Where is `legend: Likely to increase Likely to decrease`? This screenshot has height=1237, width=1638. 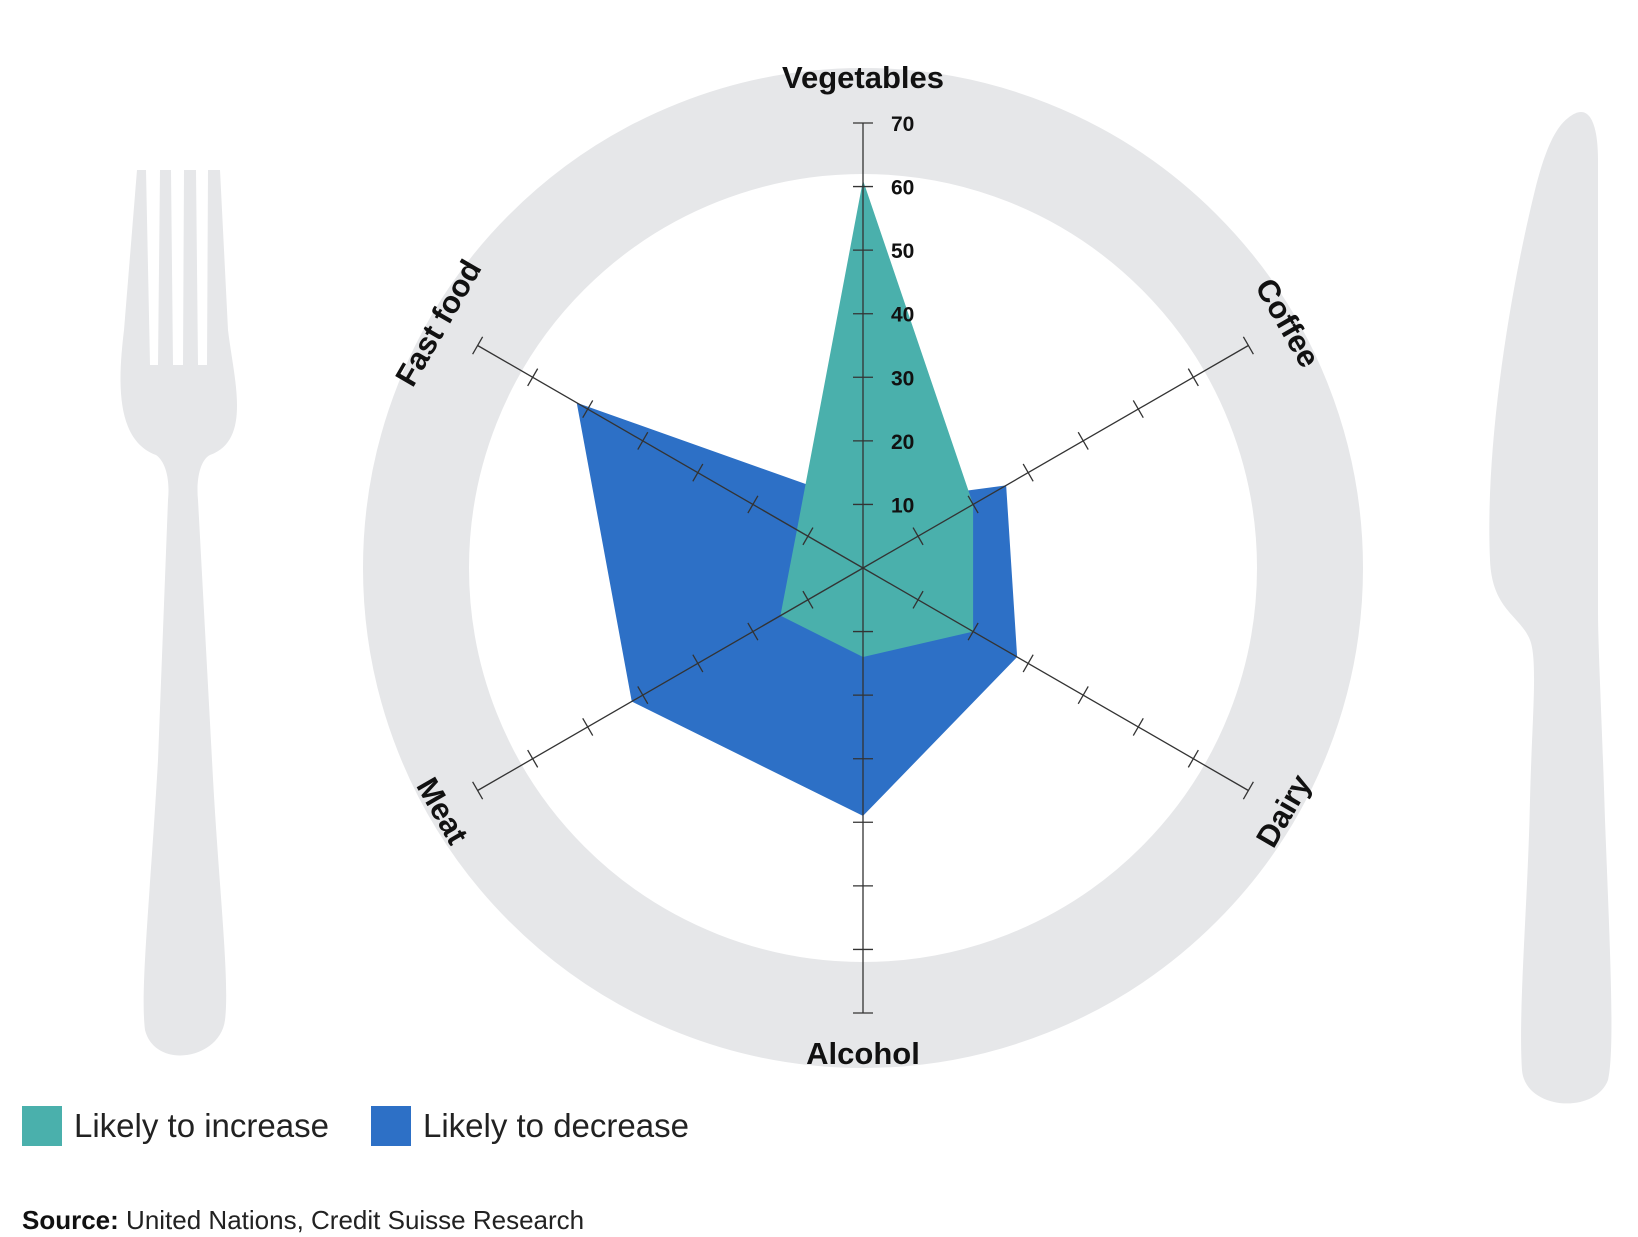 legend: Likely to increase Likely to decrease is located at coordinates (376, 1126).